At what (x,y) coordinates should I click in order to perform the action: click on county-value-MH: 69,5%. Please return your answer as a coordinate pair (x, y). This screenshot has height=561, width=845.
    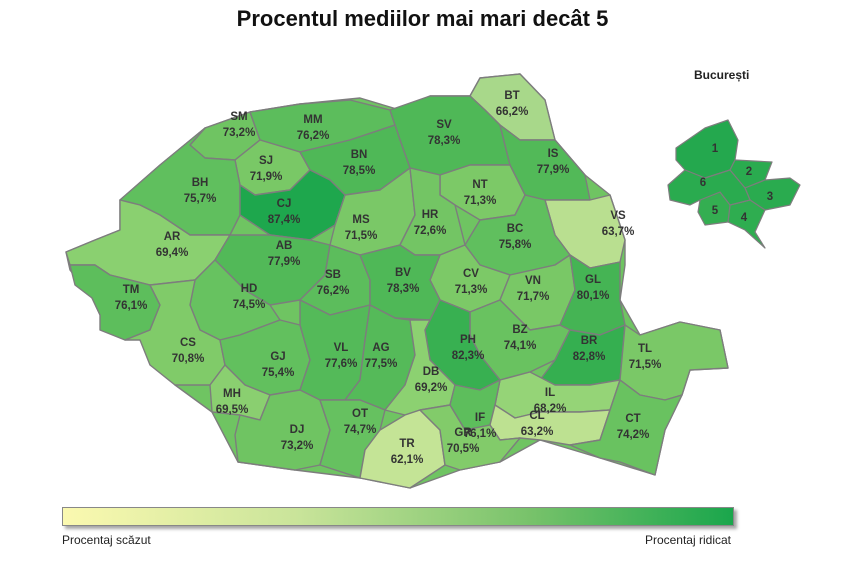
    Looking at the image, I should click on (232, 410).